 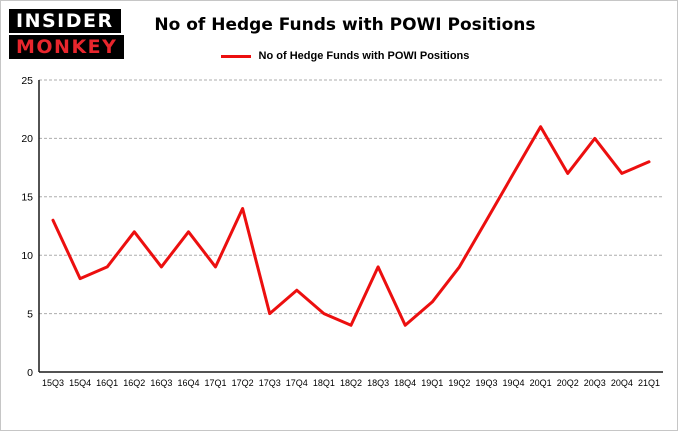 I want to click on legend: No of Hedge Funds with POWI Positions, so click(x=345, y=56).